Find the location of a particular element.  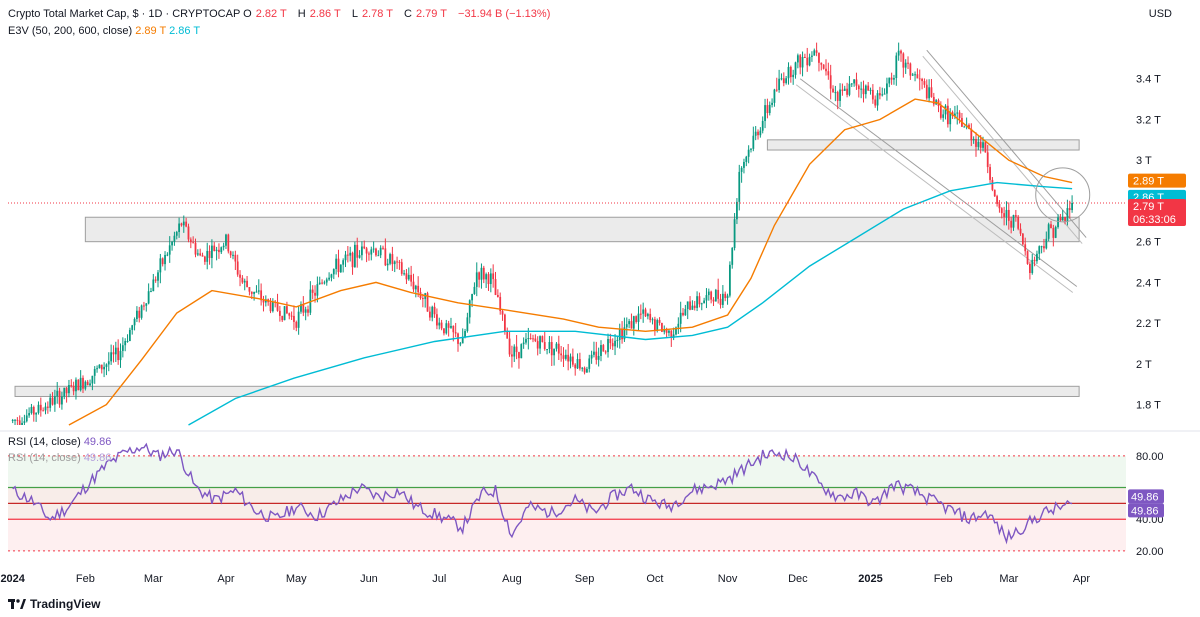

rsi-legend-1: RSI (14, close) 49.86 is located at coordinates (59, 442).